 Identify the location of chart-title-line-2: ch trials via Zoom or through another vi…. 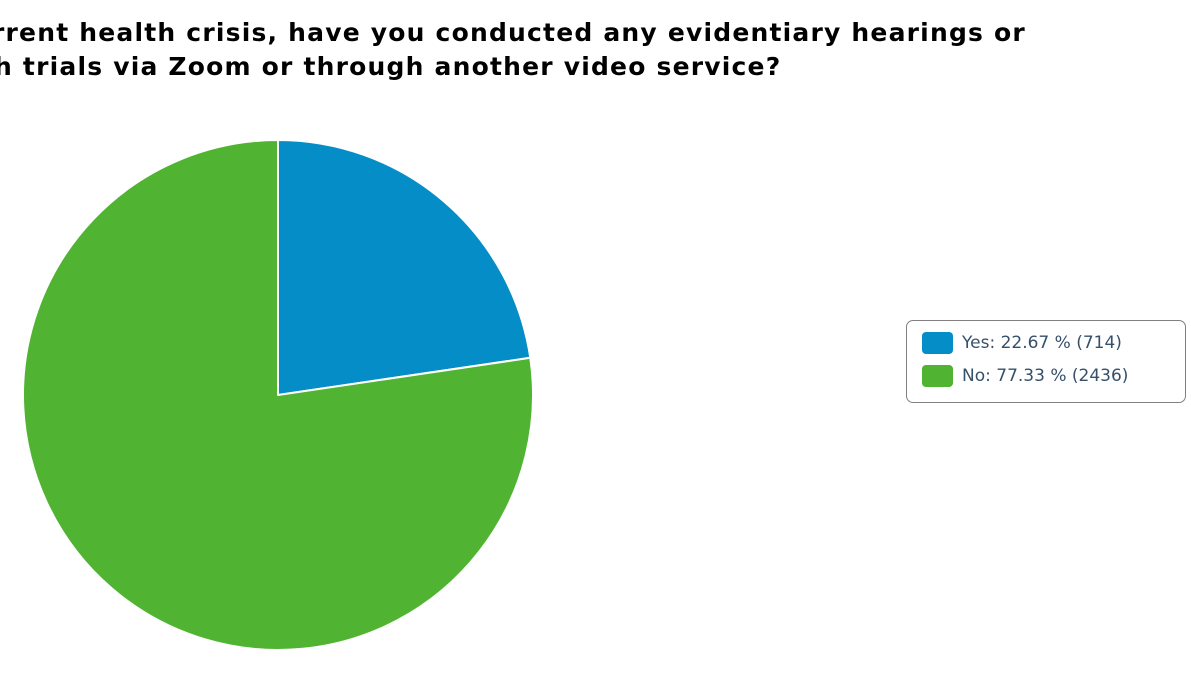
(391, 66).